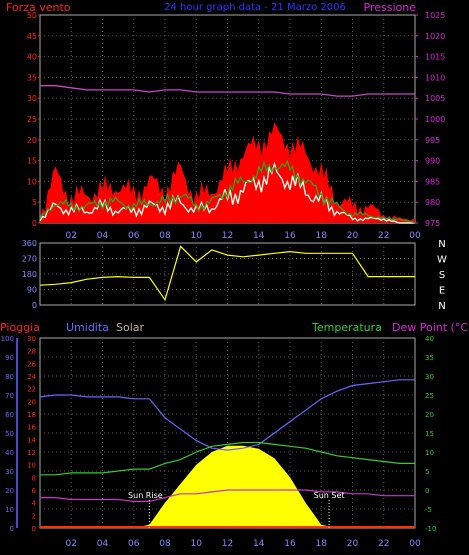  What do you see at coordinates (31, 453) in the screenshot?
I see `rain-y-tick: 12` at bounding box center [31, 453].